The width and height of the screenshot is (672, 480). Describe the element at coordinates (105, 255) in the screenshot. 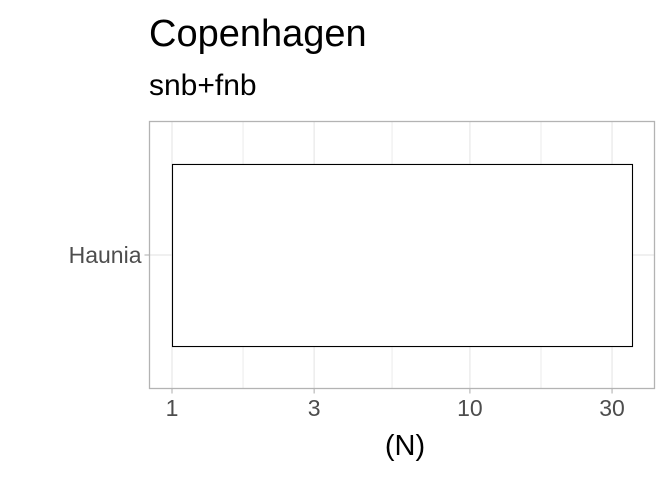

I see `y-tick-label: Haunia` at that location.